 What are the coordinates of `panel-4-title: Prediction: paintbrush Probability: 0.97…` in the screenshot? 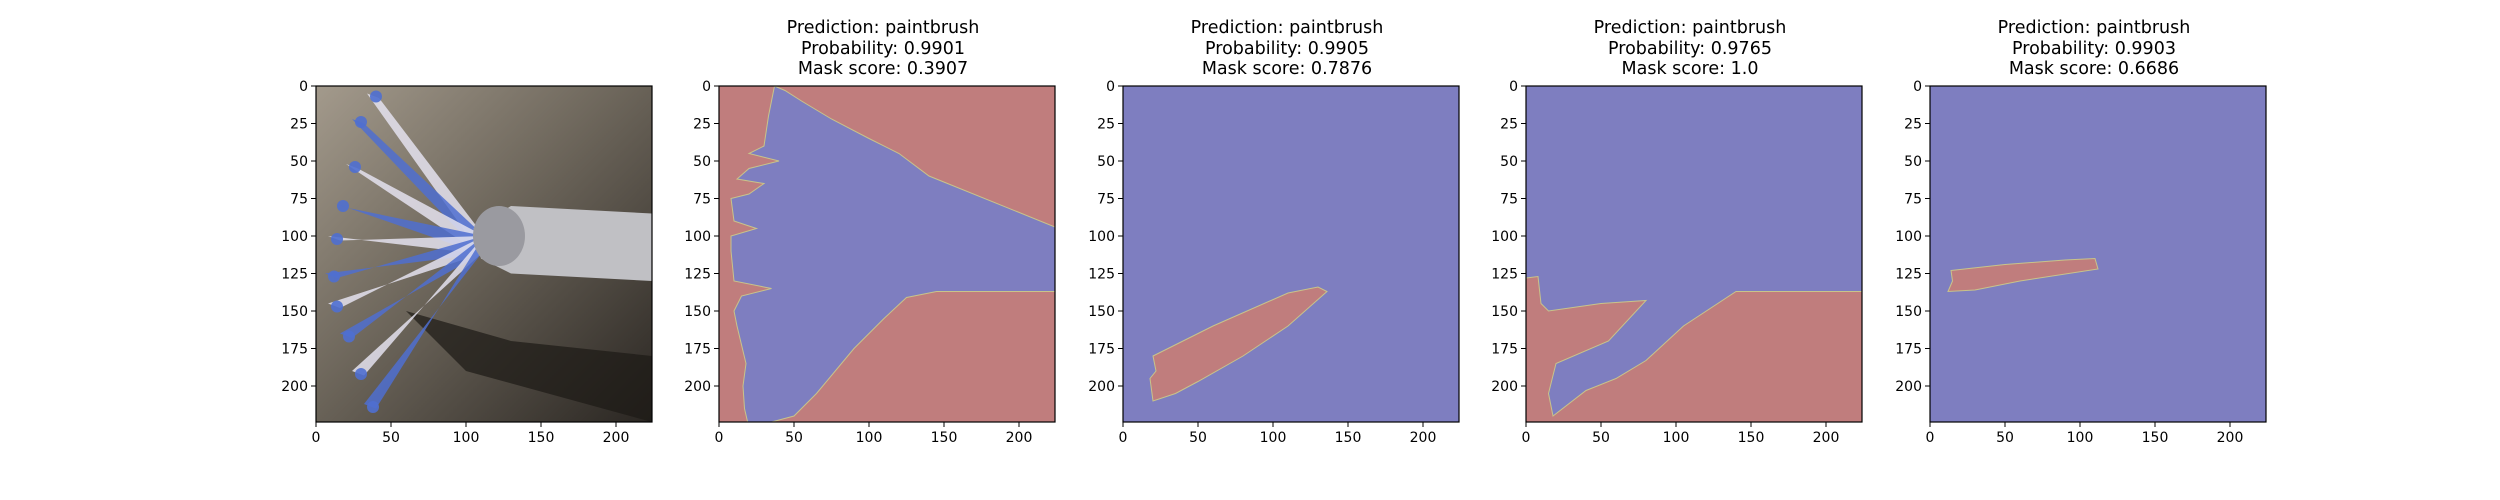 It's located at (1690, 49).